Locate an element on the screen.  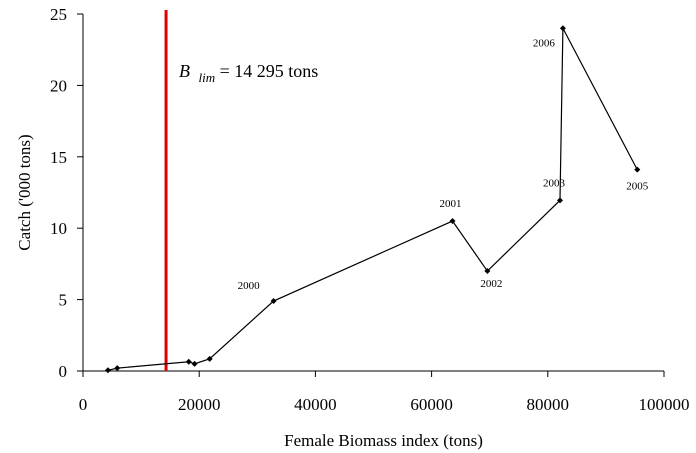
x-tick-label: 40000 is located at coordinates (315, 404).